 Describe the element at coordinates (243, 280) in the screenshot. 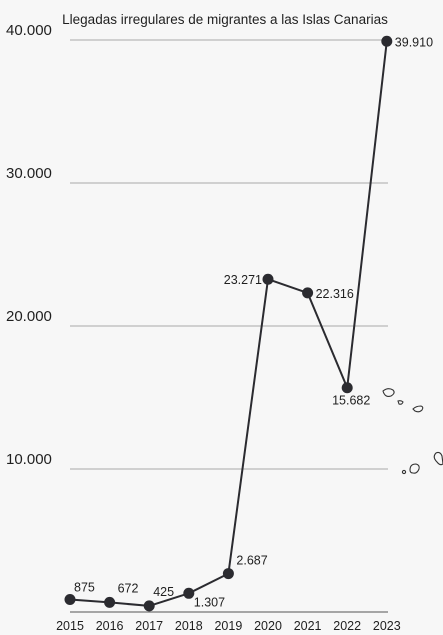

I see `data-label: 23.271` at that location.